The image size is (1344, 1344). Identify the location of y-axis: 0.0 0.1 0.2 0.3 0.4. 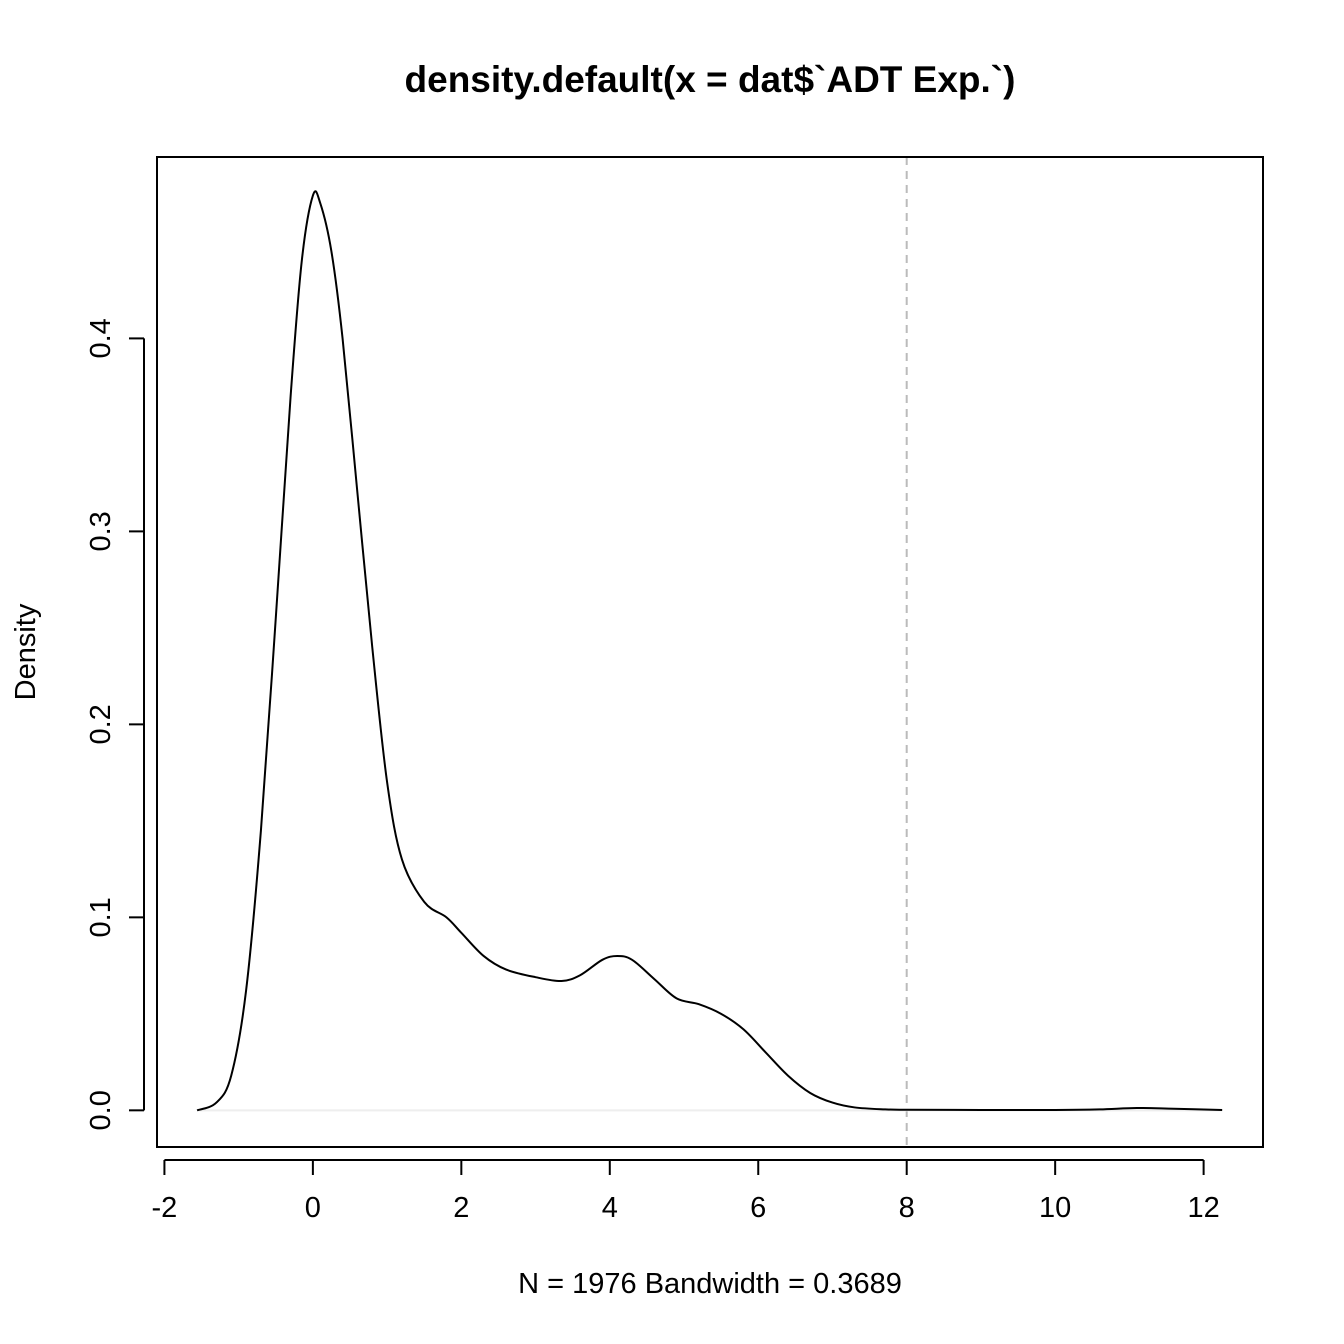
(115, 724).